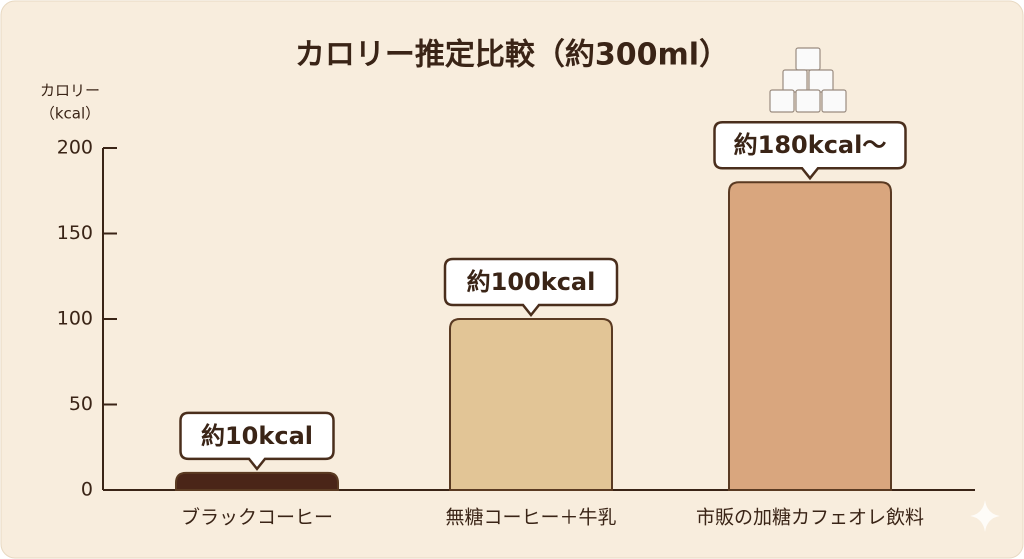 The image size is (1024, 559). What do you see at coordinates (70, 91) in the screenshot?
I see `y-axis-label: カロリー` at bounding box center [70, 91].